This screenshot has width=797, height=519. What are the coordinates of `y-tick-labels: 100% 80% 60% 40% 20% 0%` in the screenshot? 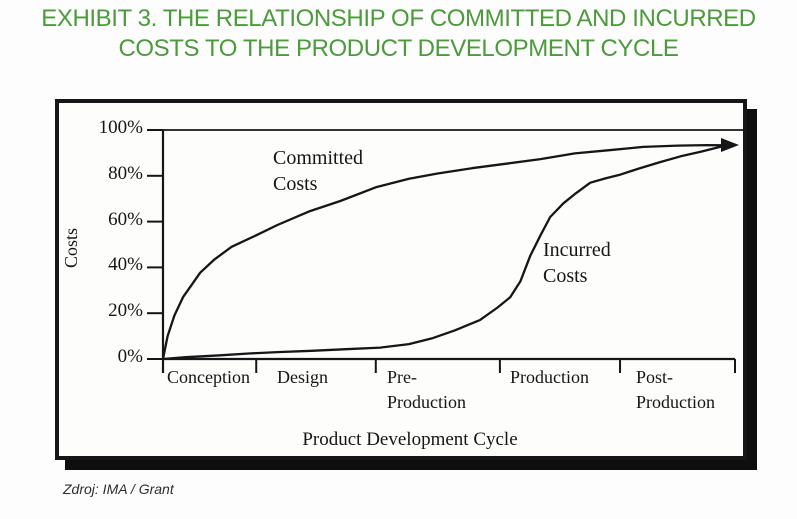 It's located at (99, 279).